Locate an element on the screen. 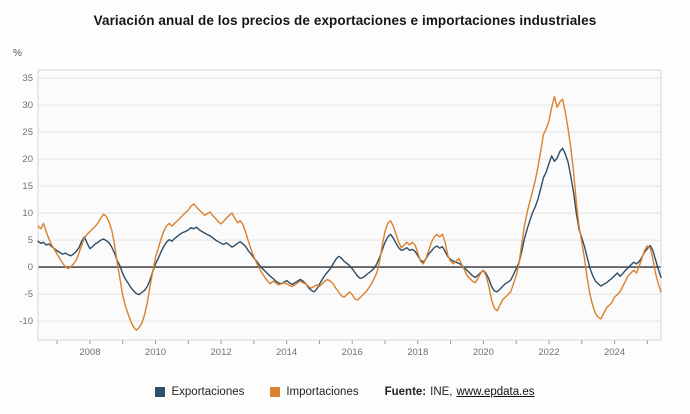 The height and width of the screenshot is (414, 690). svg-text: 25 is located at coordinates (27, 132).